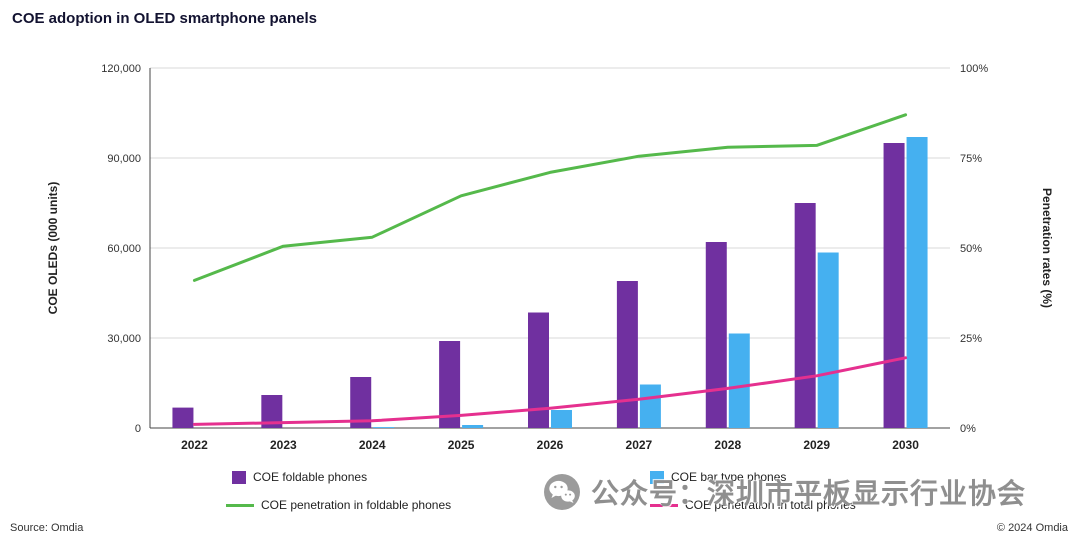 This screenshot has width=1080, height=540. What do you see at coordinates (124, 249) in the screenshot?
I see `left-axis-tick-label: 60,000` at bounding box center [124, 249].